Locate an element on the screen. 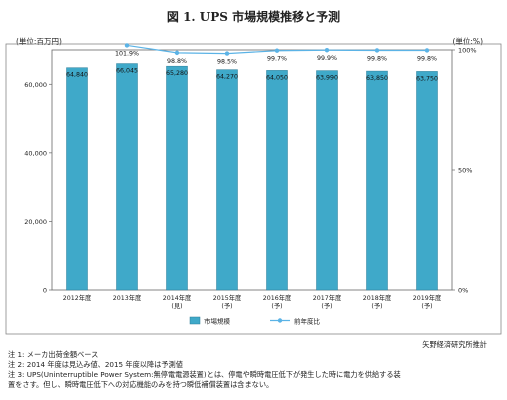 This screenshot has height=400, width=507. bar-value-label: 66,045 is located at coordinates (127, 71).